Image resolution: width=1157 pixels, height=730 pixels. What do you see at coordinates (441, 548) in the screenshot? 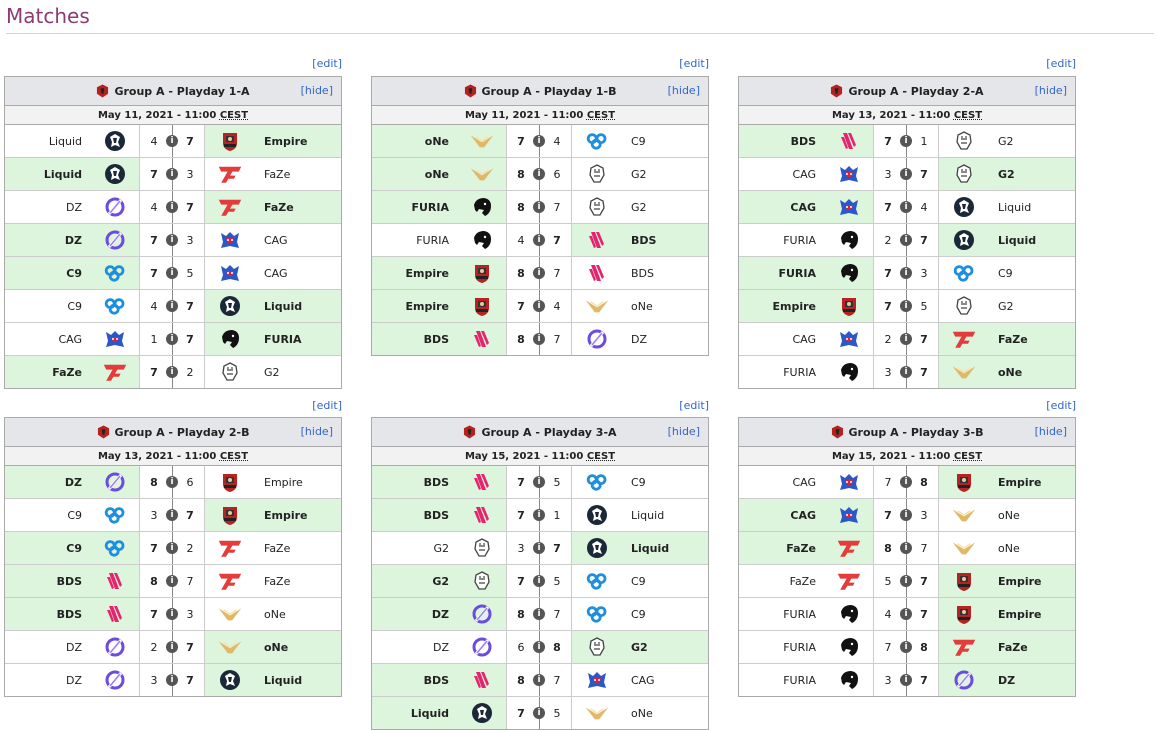
I see `team1-name: G2` at bounding box center [441, 548].